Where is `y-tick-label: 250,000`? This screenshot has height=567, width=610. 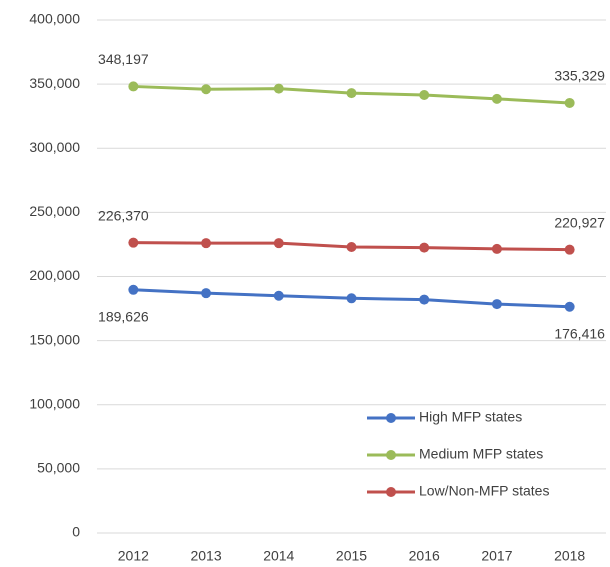
y-tick-label: 250,000 is located at coordinates (54, 211).